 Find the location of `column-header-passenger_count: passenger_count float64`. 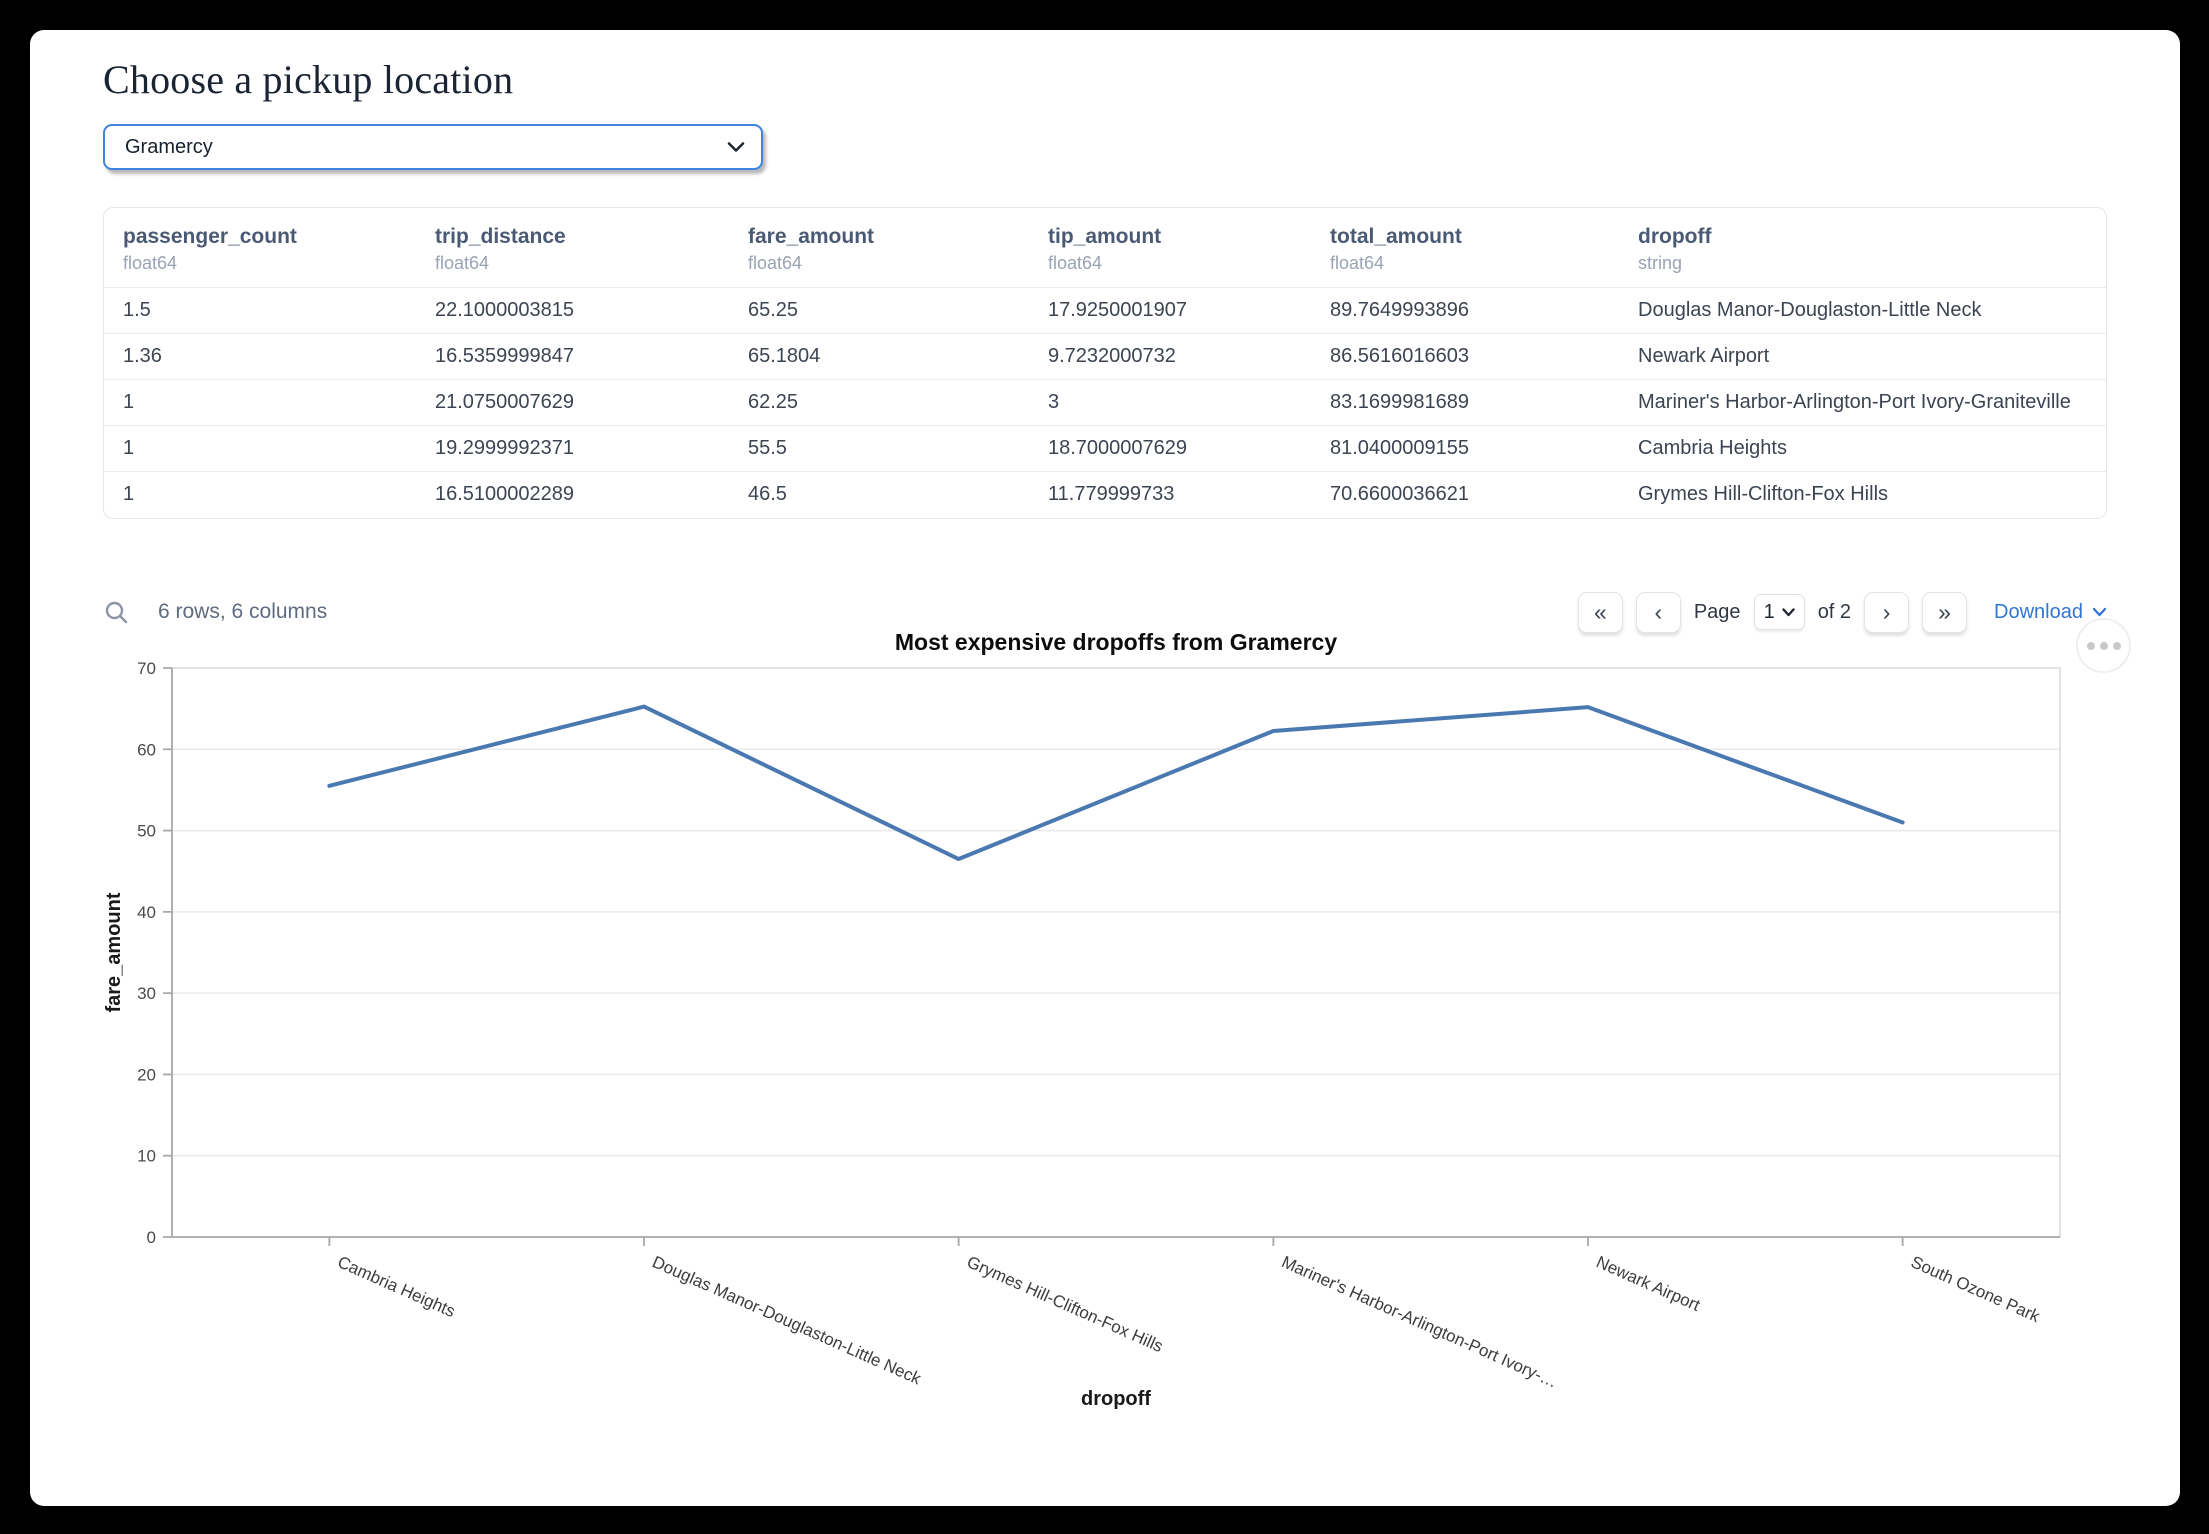

column-header-passenger_count: passenger_count float64 is located at coordinates (260, 248).